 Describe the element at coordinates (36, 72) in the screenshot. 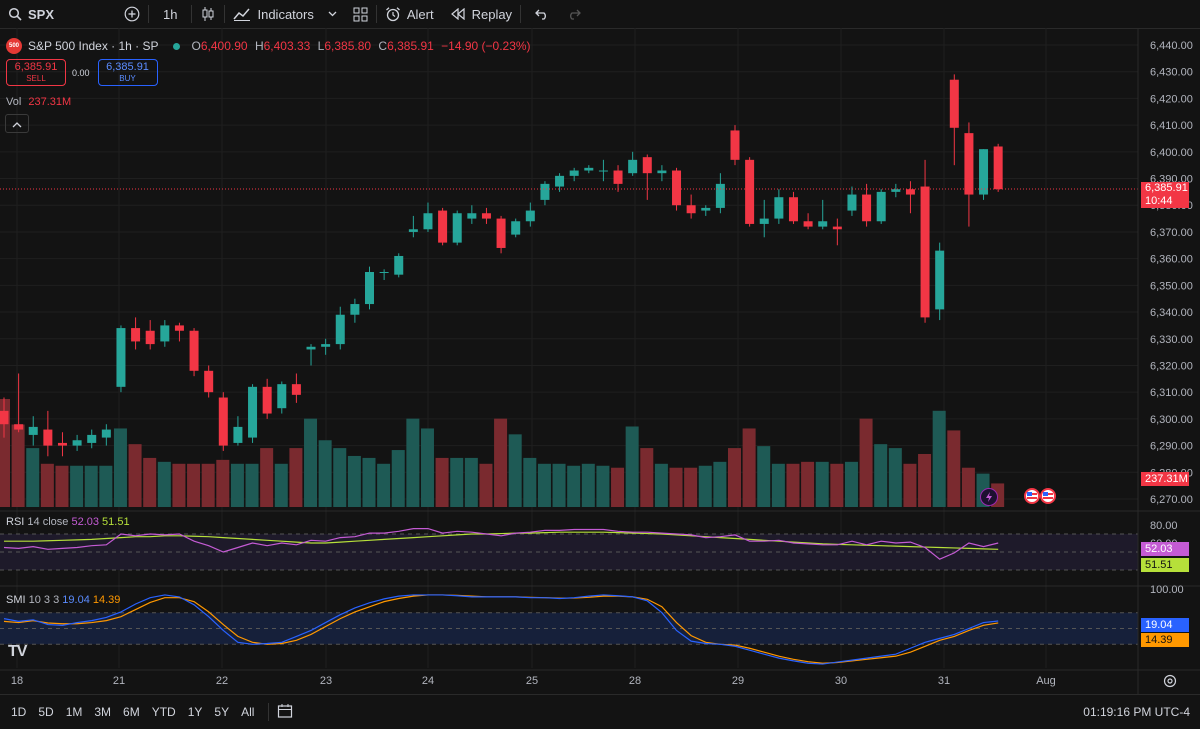

I see `sell-button: 6,385.91 SELL` at that location.